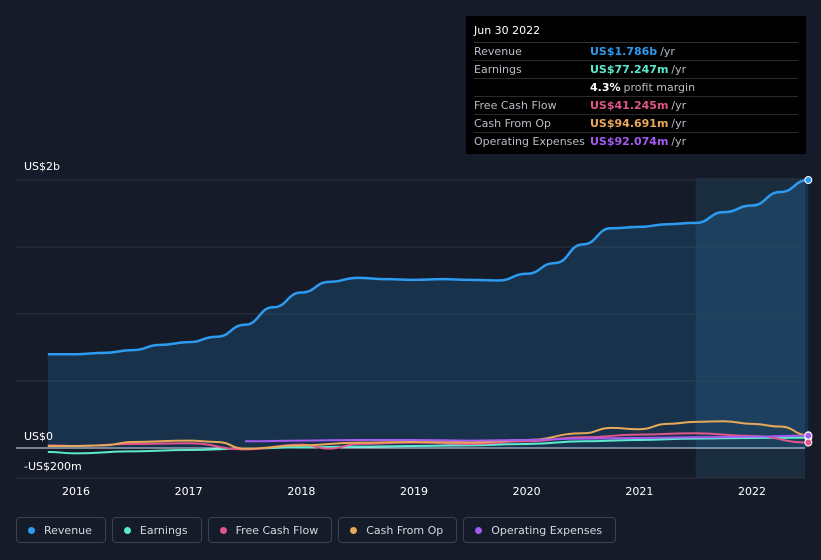 This screenshot has width=821, height=560. What do you see at coordinates (42, 166) in the screenshot?
I see `y-tick-label: US$2b` at bounding box center [42, 166].